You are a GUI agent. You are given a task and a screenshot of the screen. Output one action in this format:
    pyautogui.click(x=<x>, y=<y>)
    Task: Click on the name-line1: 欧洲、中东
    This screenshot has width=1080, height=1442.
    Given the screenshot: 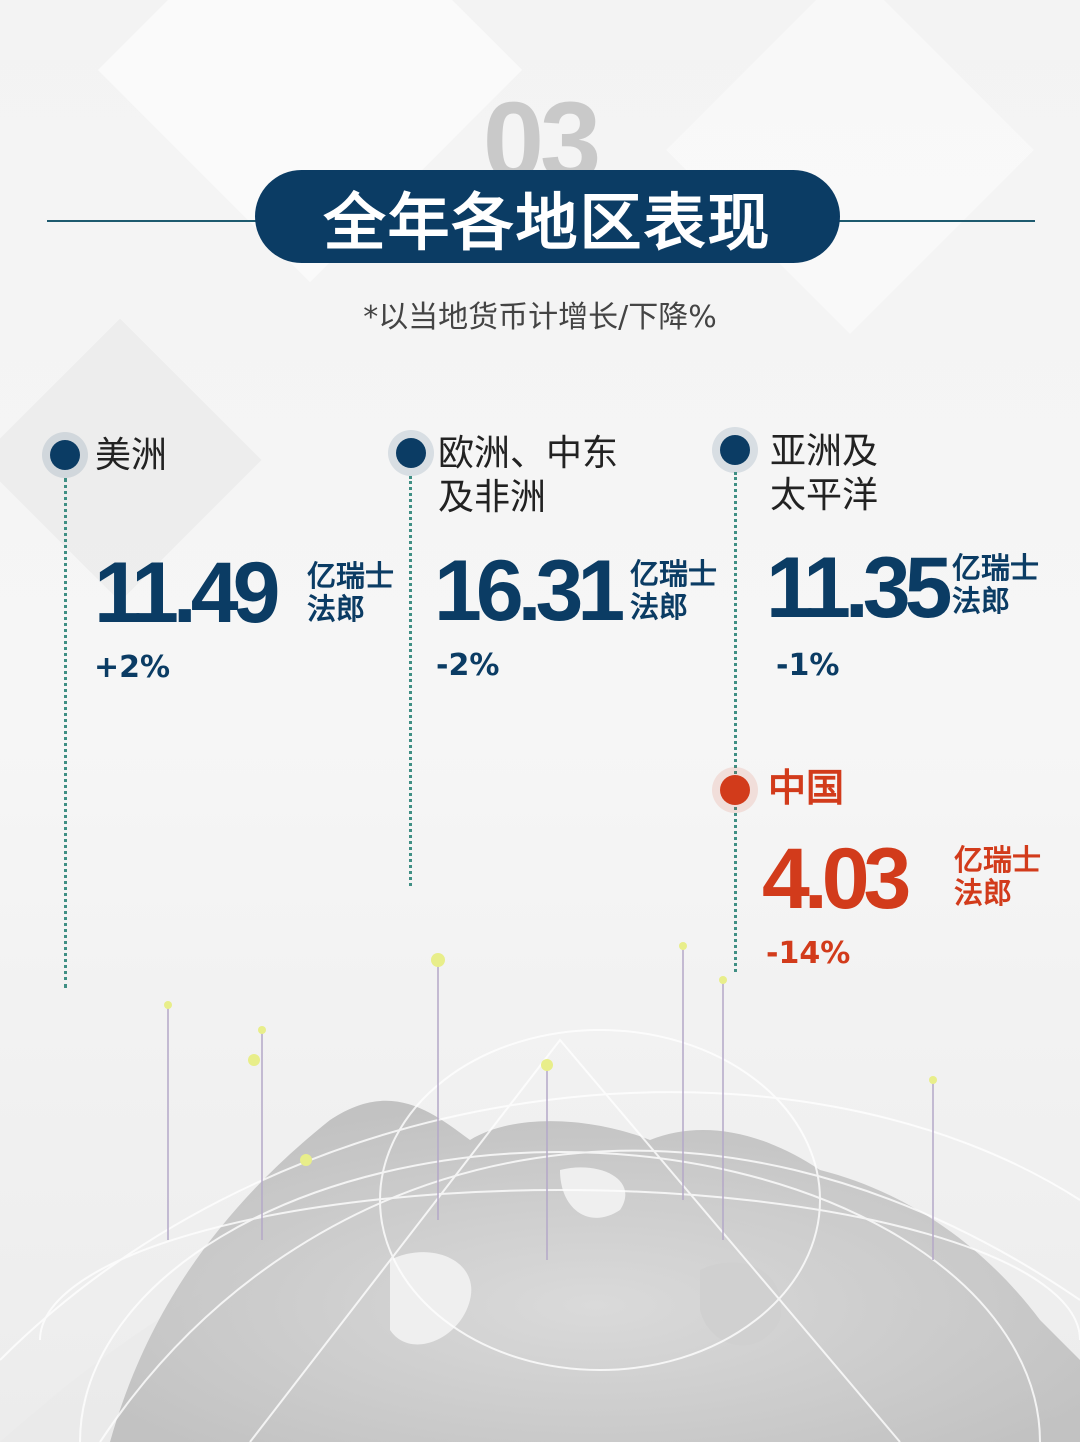 What is the action you would take?
    pyautogui.click(x=528, y=453)
    